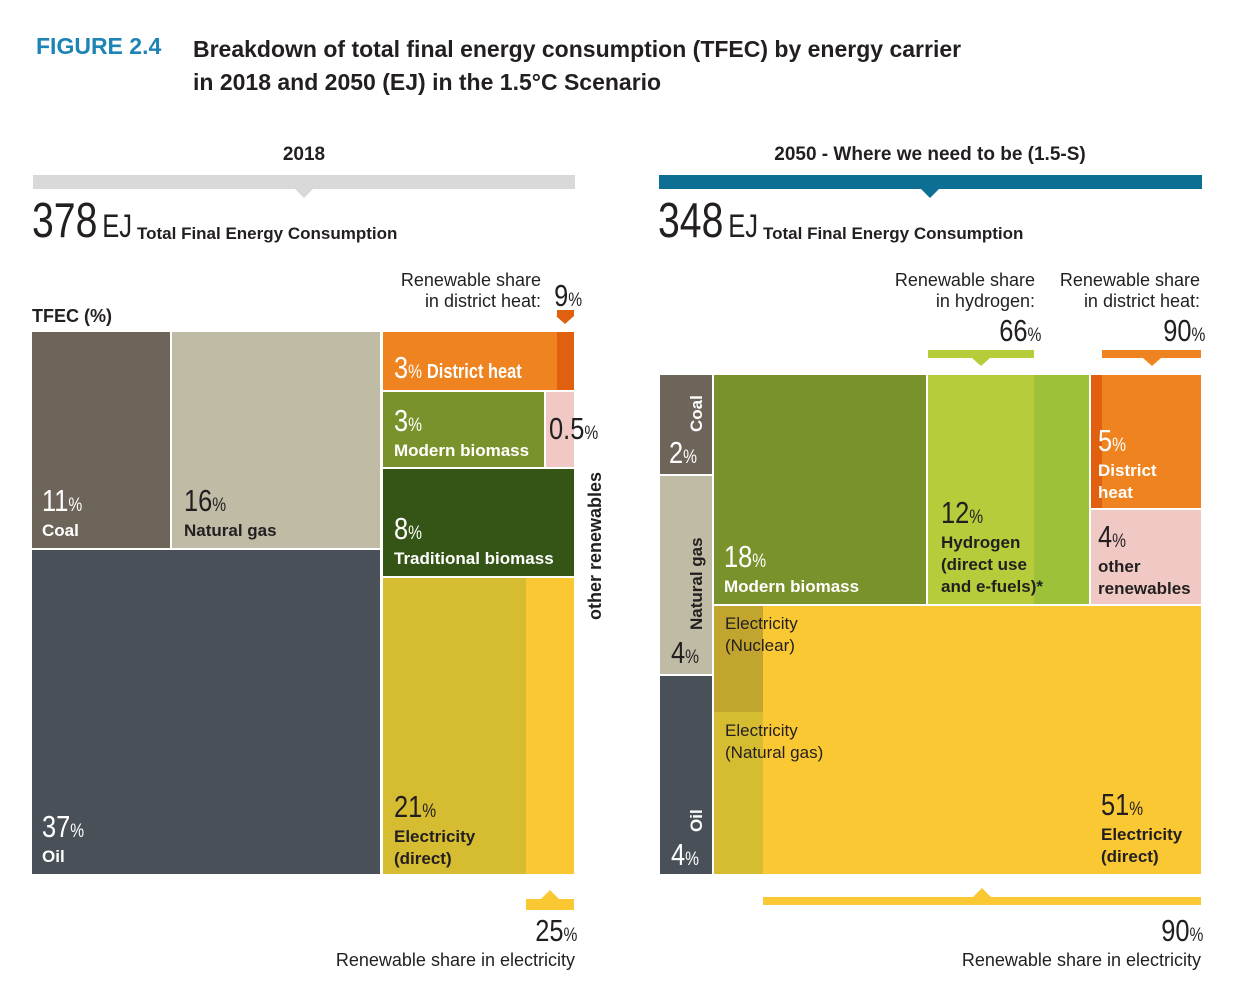  Describe the element at coordinates (65, 221) in the screenshot. I see `total-value: 378` at that location.